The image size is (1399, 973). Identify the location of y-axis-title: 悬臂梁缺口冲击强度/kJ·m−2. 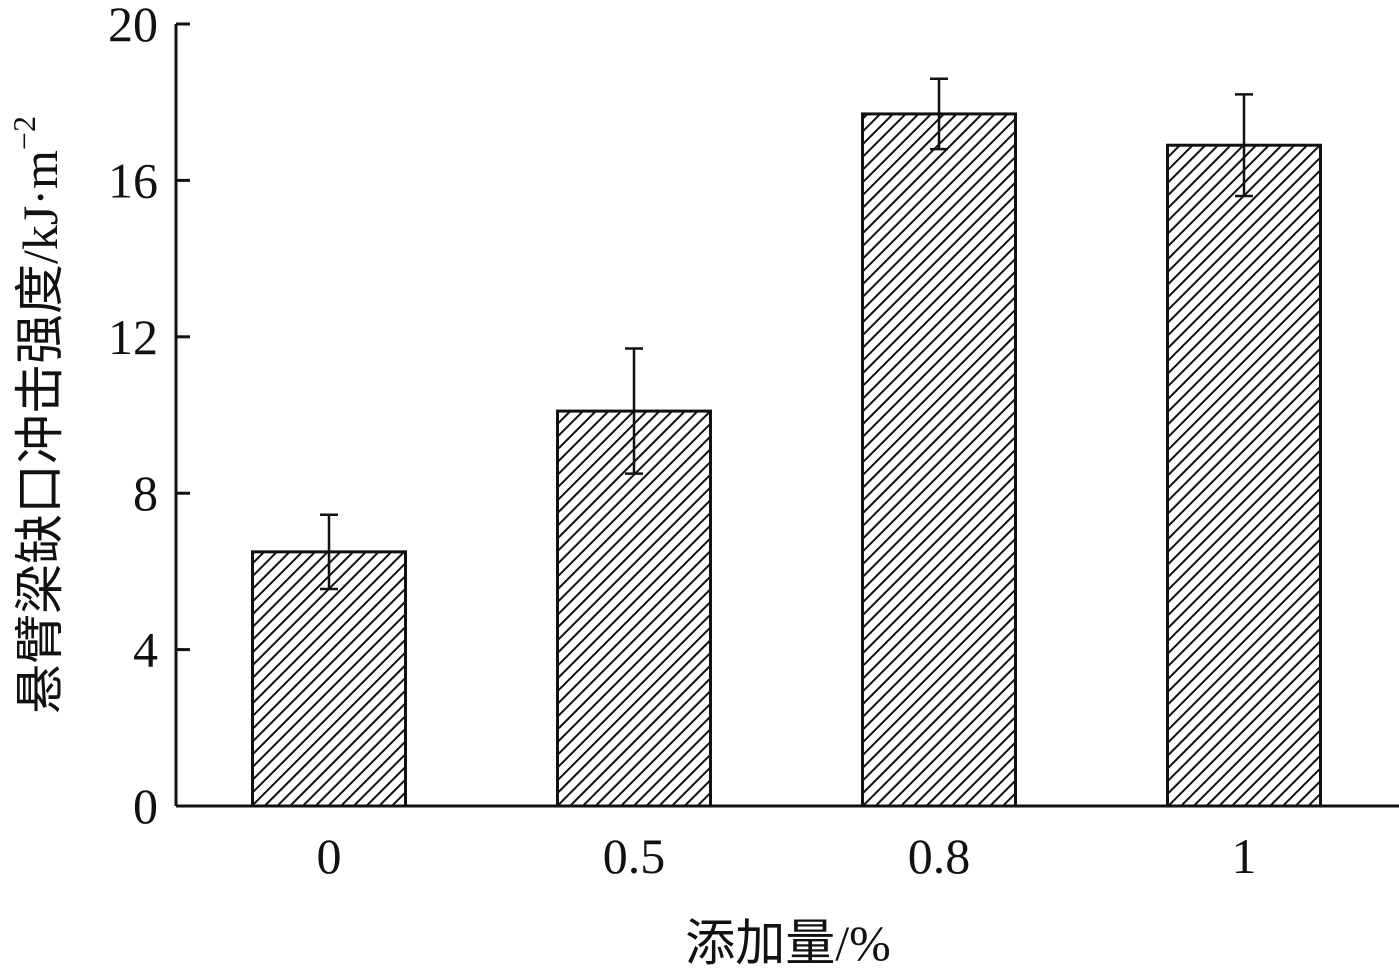
(37, 415).